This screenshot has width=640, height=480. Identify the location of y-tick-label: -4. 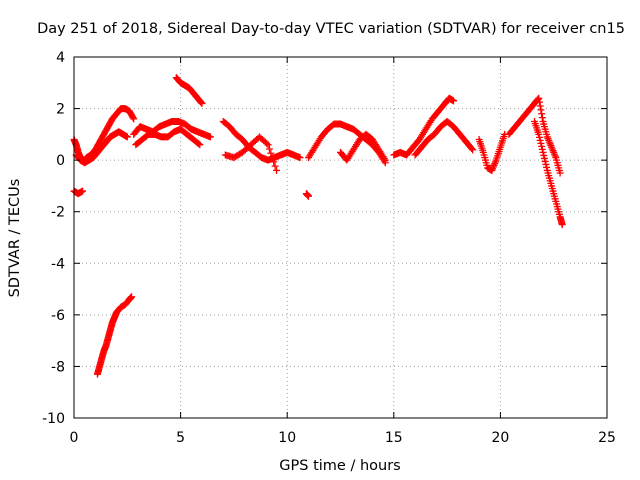
(58, 264).